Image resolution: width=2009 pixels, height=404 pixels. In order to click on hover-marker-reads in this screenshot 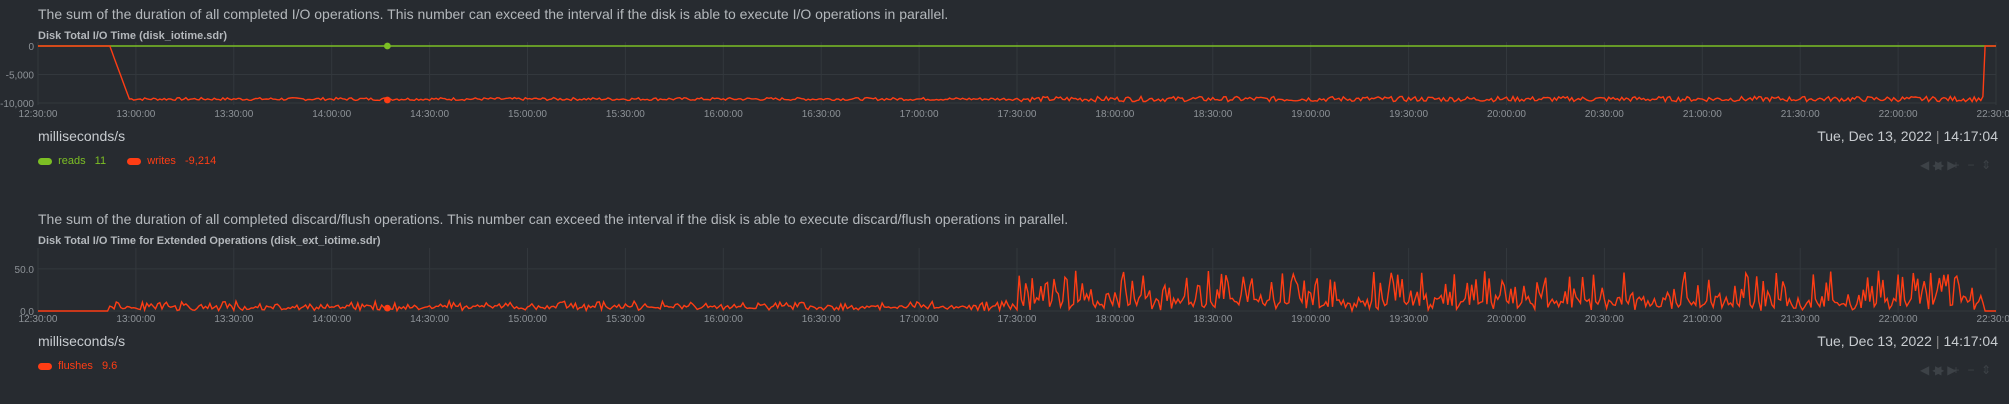, I will do `click(387, 46)`.